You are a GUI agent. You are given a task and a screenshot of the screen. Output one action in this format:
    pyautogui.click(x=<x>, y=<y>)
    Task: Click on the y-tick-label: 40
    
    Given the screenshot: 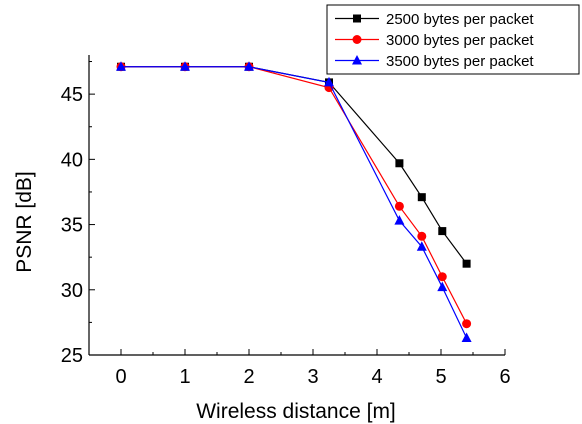 What is the action you would take?
    pyautogui.click(x=72, y=160)
    